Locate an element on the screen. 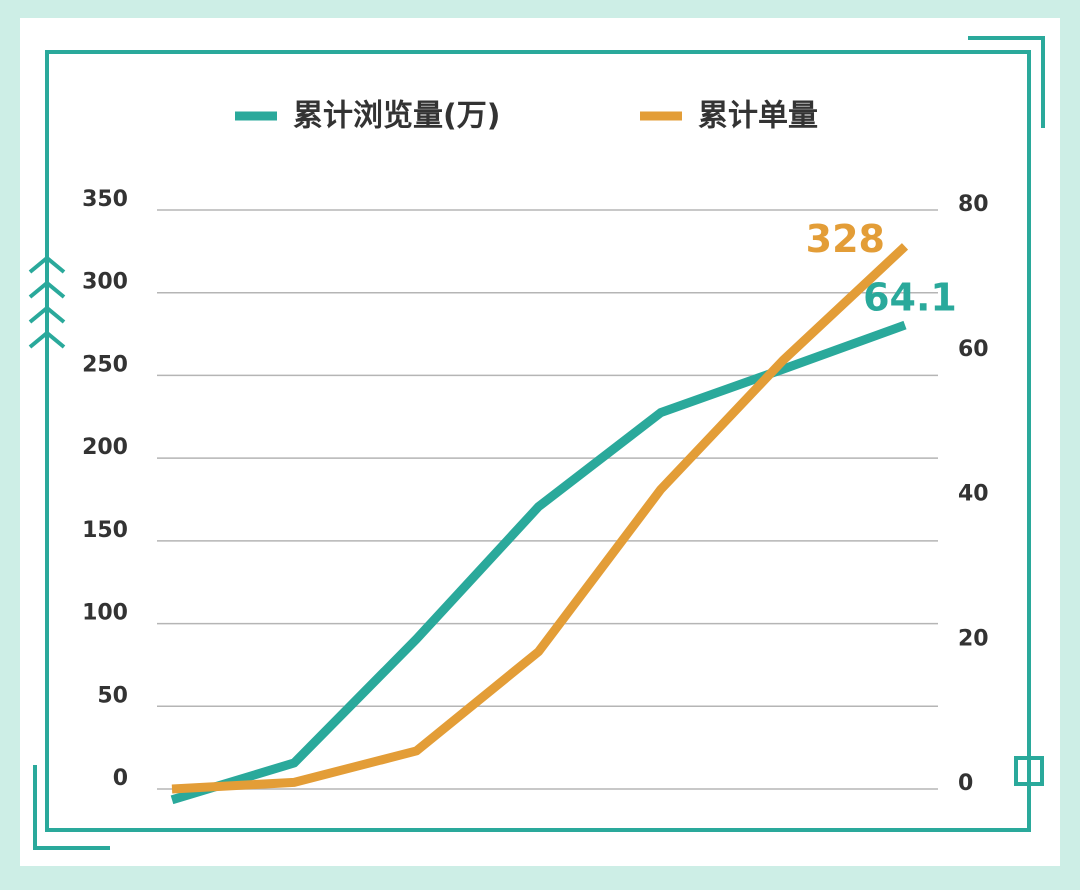 Image resolution: width=1080 pixels, height=890 pixels. y-tick-label: 0 is located at coordinates (120, 778).